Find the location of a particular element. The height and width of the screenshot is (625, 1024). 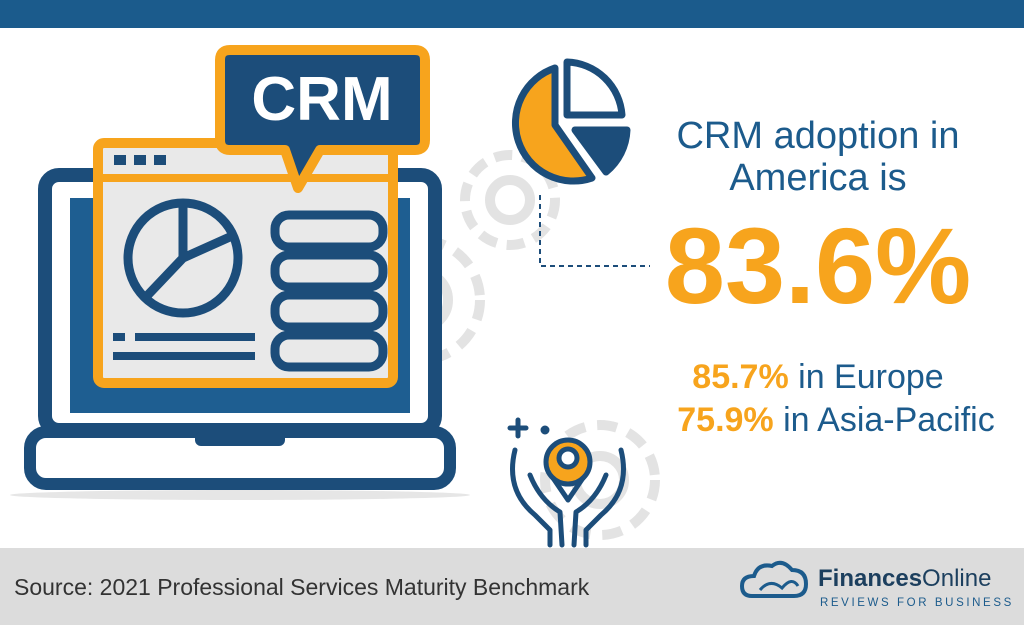

hands-icon is located at coordinates (566, 482).